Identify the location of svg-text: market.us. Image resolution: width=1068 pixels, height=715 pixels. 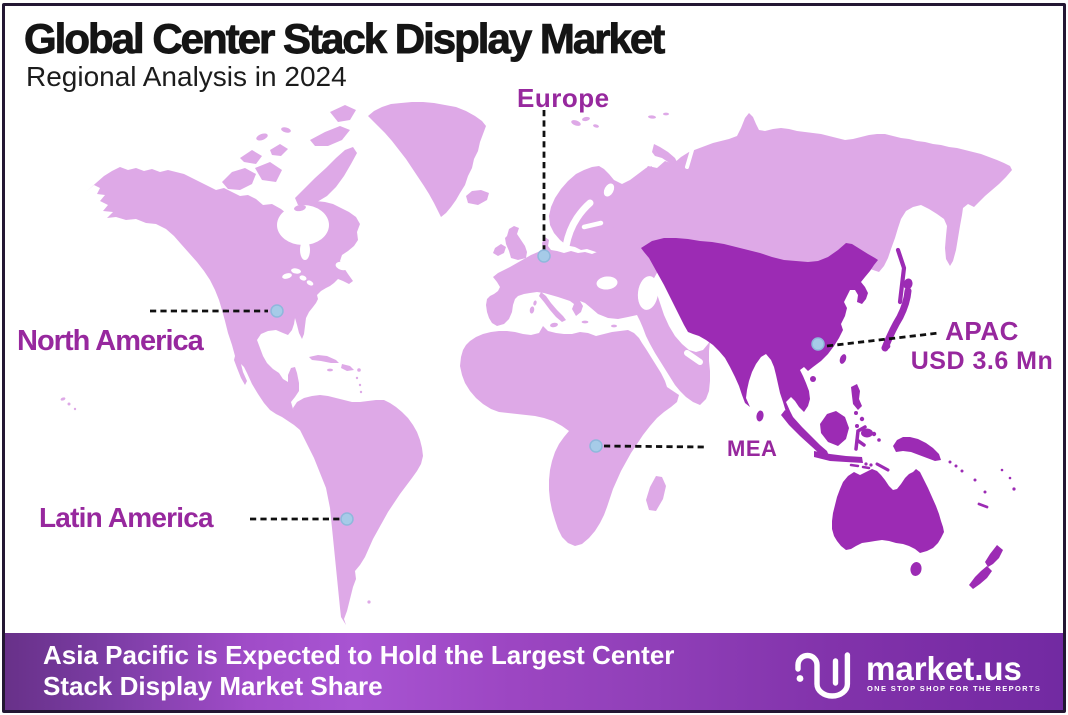
(944, 668).